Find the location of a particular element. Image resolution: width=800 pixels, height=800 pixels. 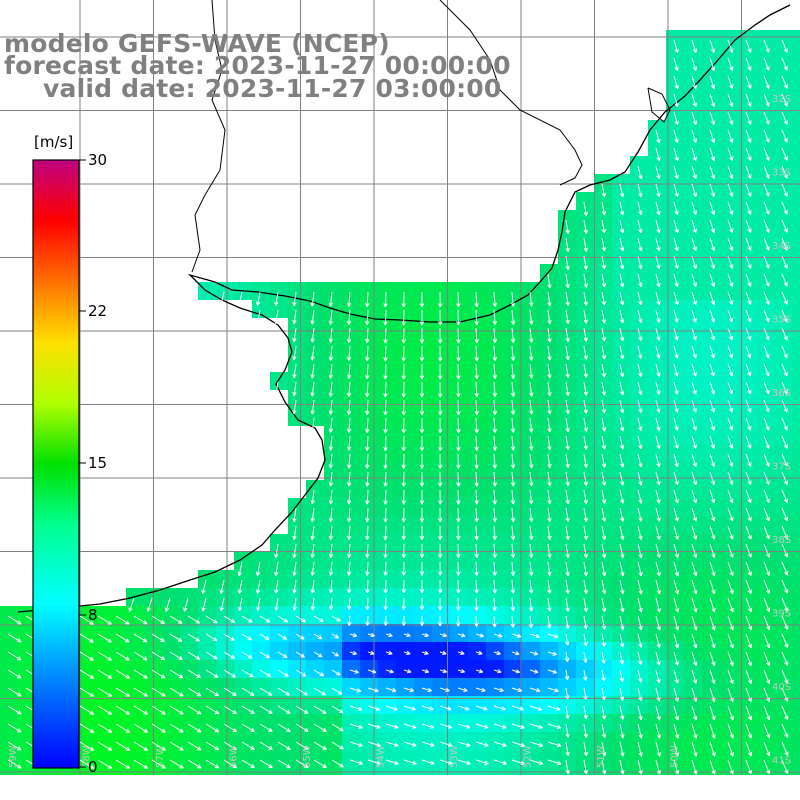

lat-label: 41S is located at coordinates (781, 761).